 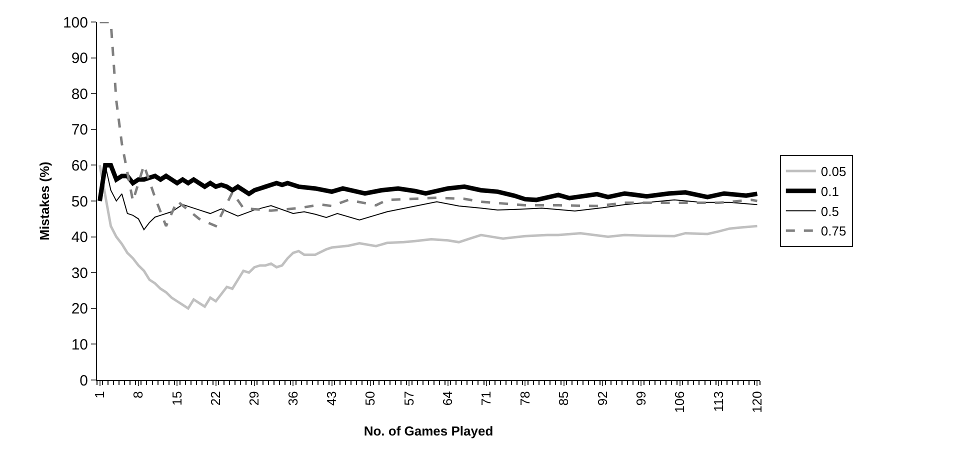 I want to click on y-tick-label: 100, so click(x=75, y=23).